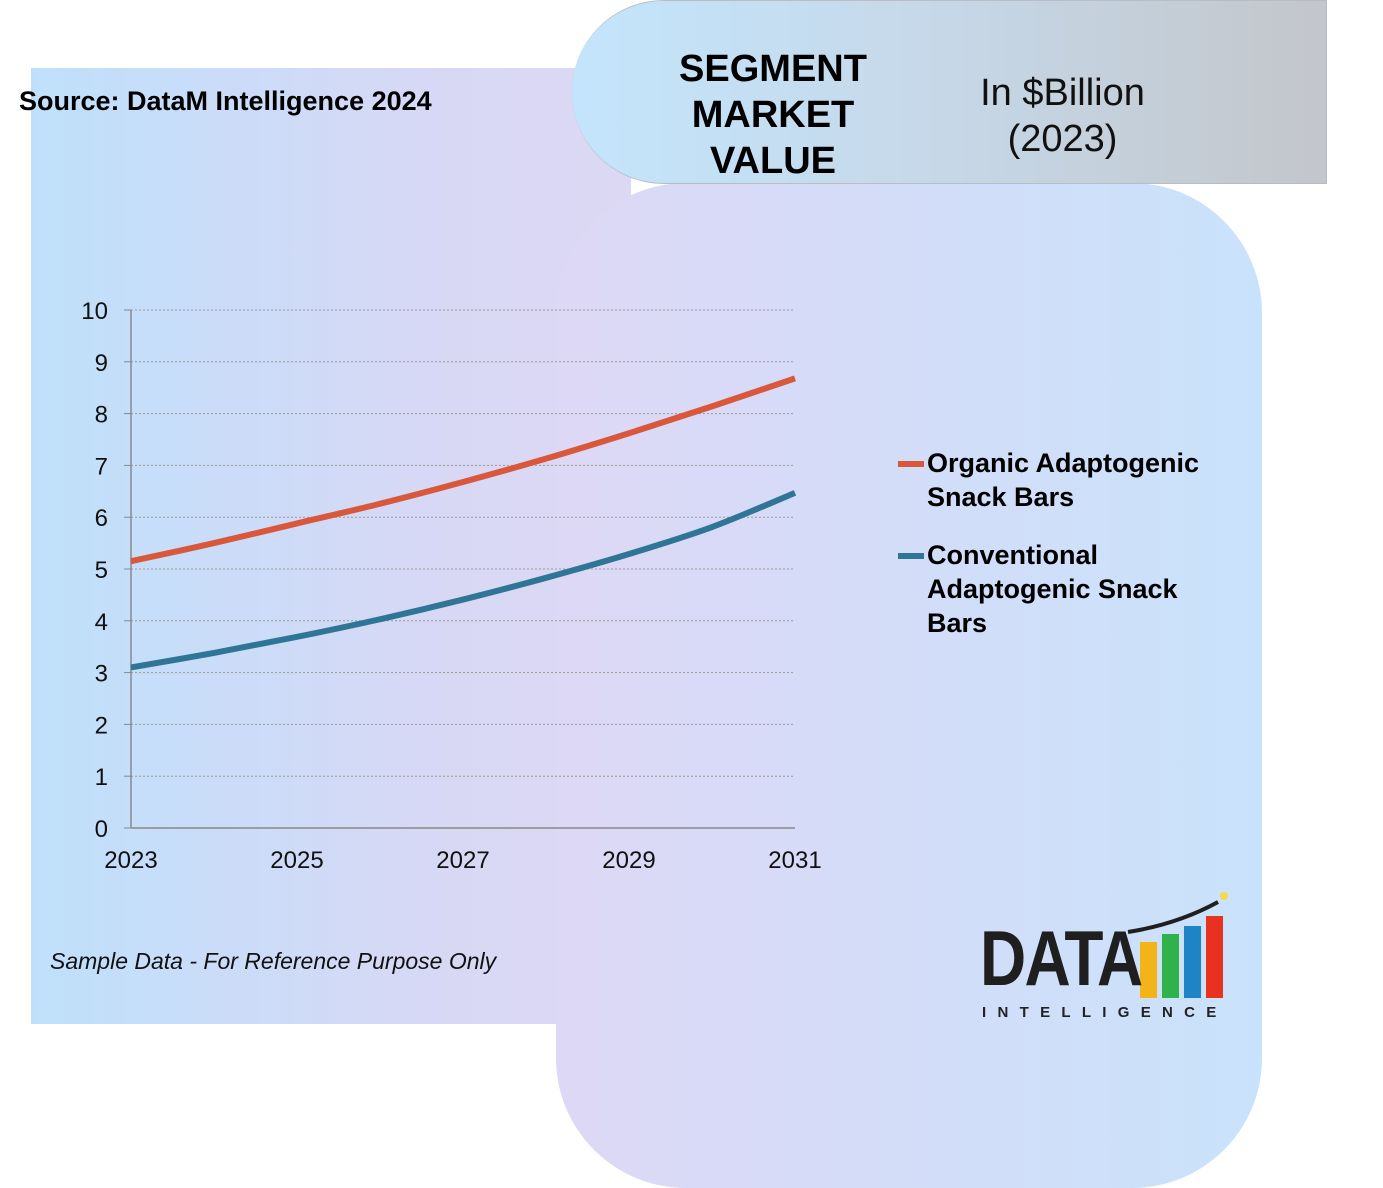 This screenshot has height=1188, width=1383. Describe the element at coordinates (94, 311) in the screenshot. I see `y-tick-label: 10` at that location.